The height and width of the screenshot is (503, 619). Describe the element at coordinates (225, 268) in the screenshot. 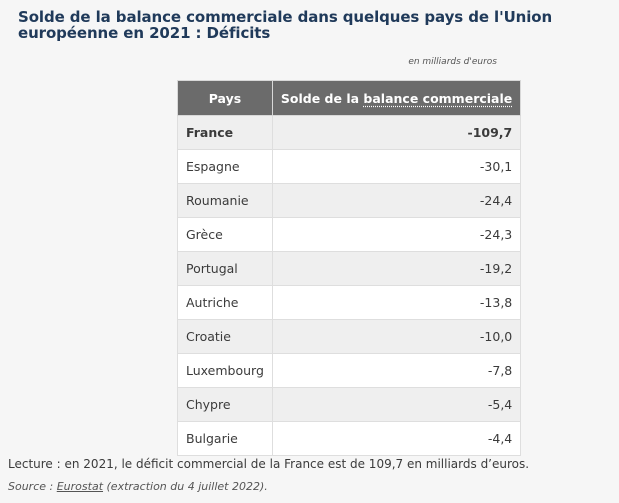

I see `country-cell: Portugal` at that location.